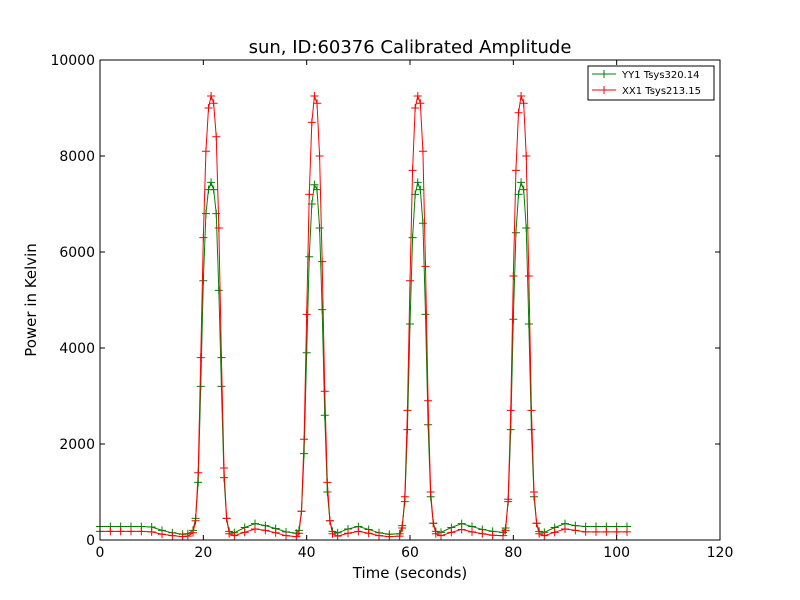  Describe the element at coordinates (307, 553) in the screenshot. I see `x-tick-label: 40` at that location.